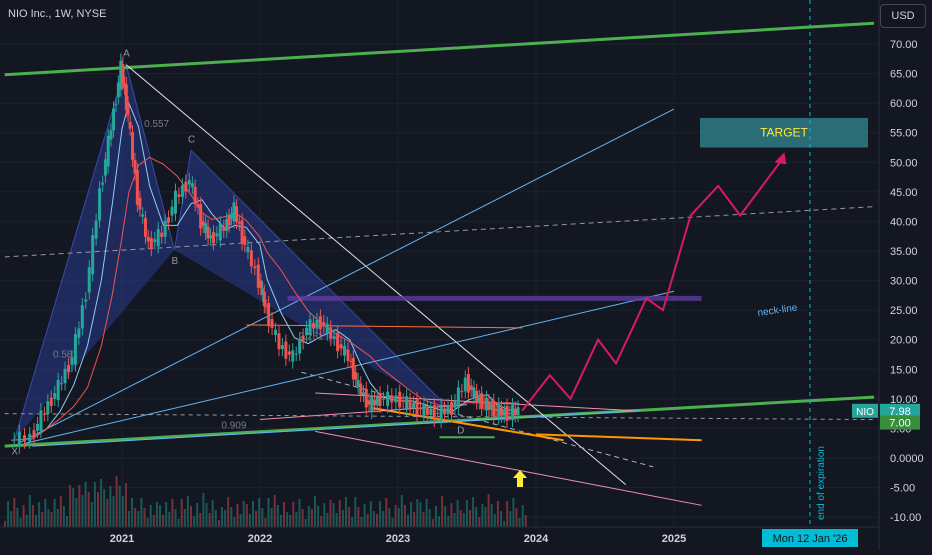 The image size is (932, 555). Describe the element at coordinates (899, 412) in the screenshot. I see `last-price-label: 7.98` at that location.